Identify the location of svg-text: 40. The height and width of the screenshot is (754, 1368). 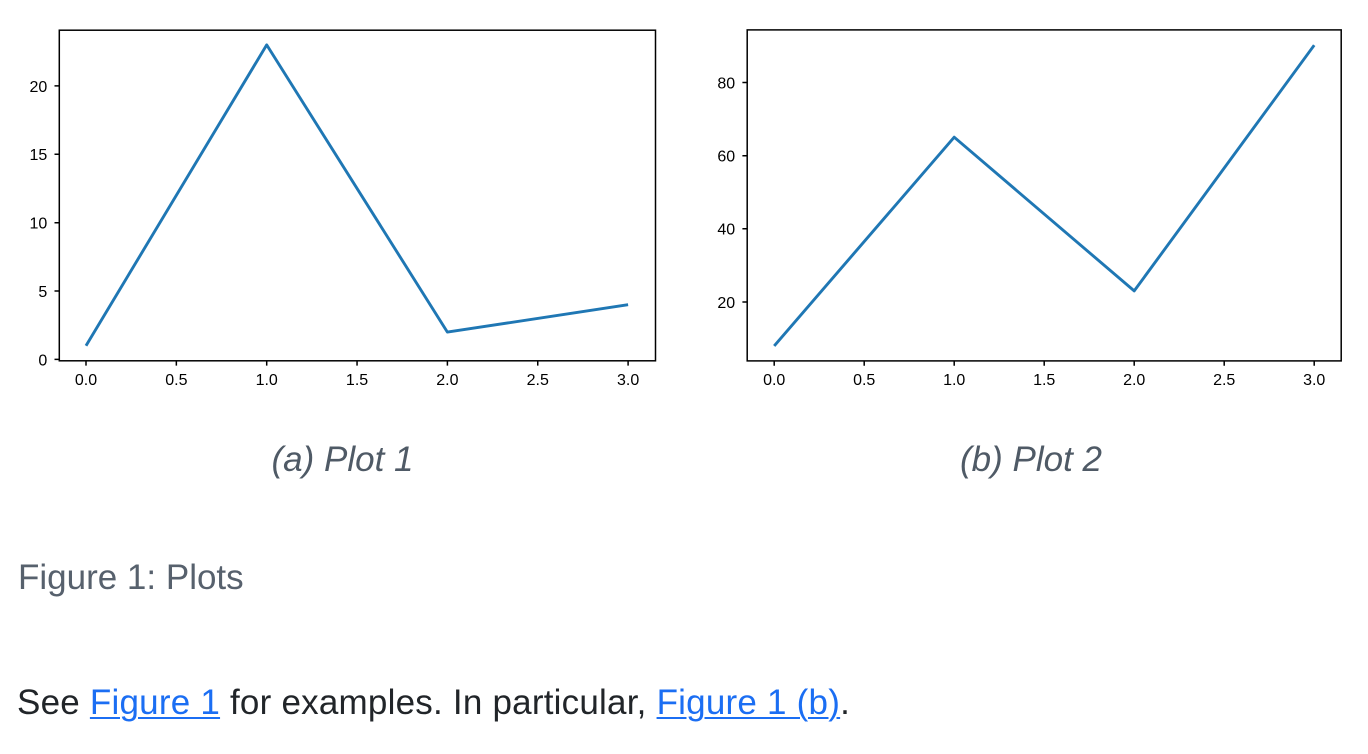
(726, 230).